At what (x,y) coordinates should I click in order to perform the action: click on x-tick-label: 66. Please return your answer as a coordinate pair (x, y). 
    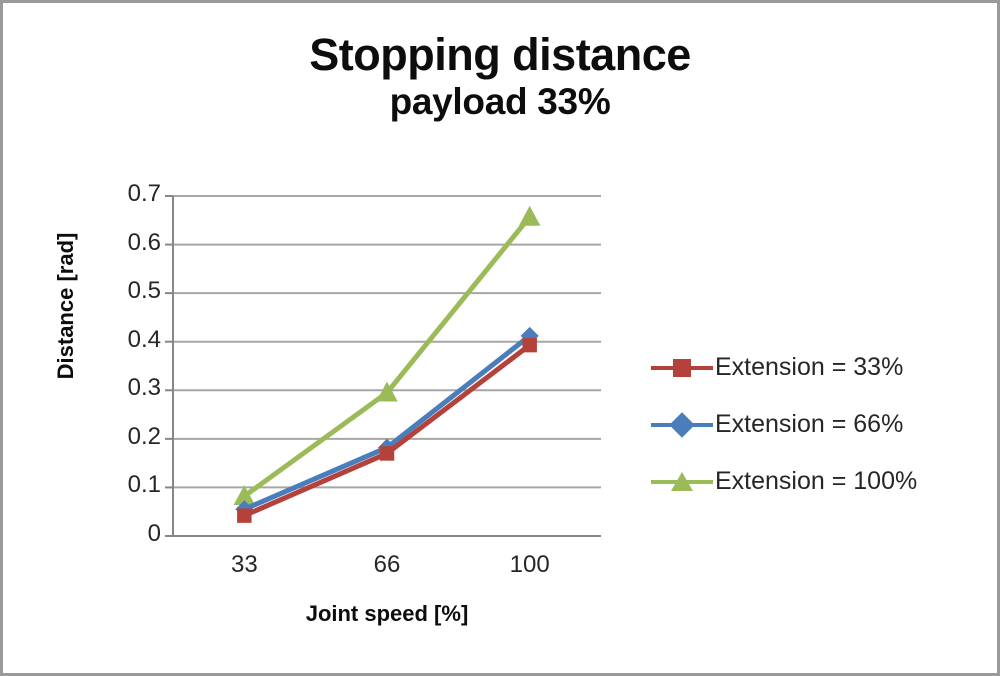
    Looking at the image, I should click on (387, 564).